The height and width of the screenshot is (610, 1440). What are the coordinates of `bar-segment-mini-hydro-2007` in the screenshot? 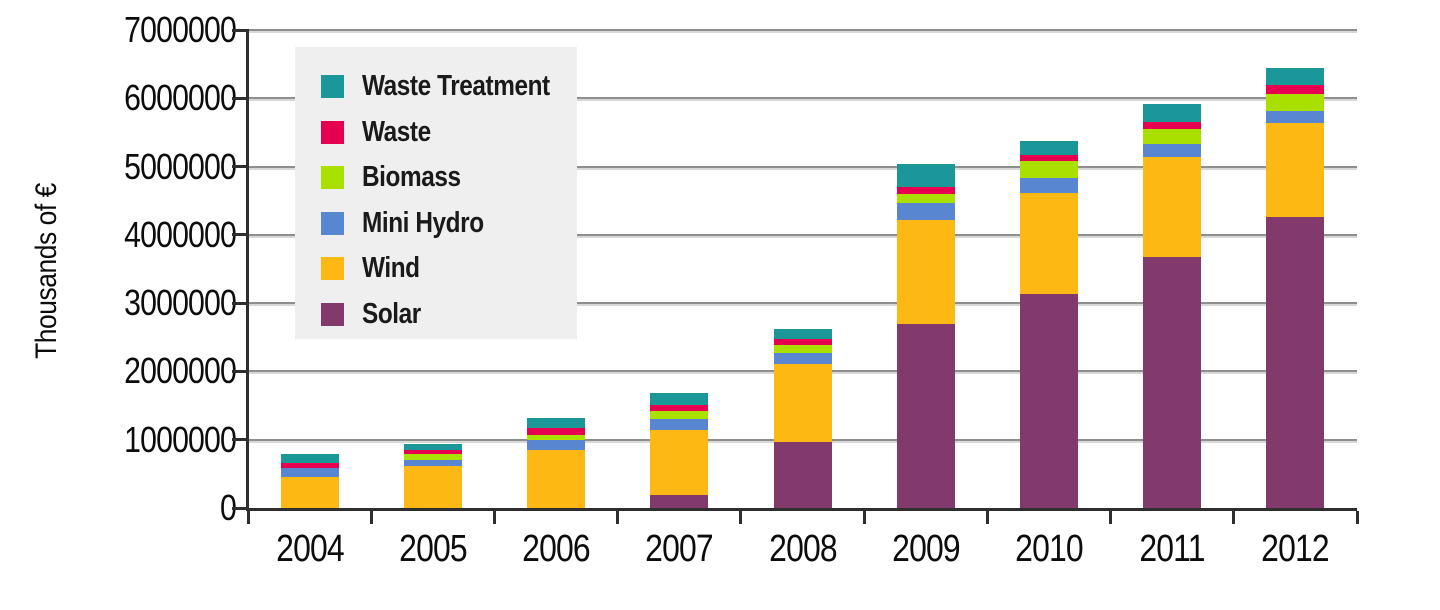 It's located at (679, 424).